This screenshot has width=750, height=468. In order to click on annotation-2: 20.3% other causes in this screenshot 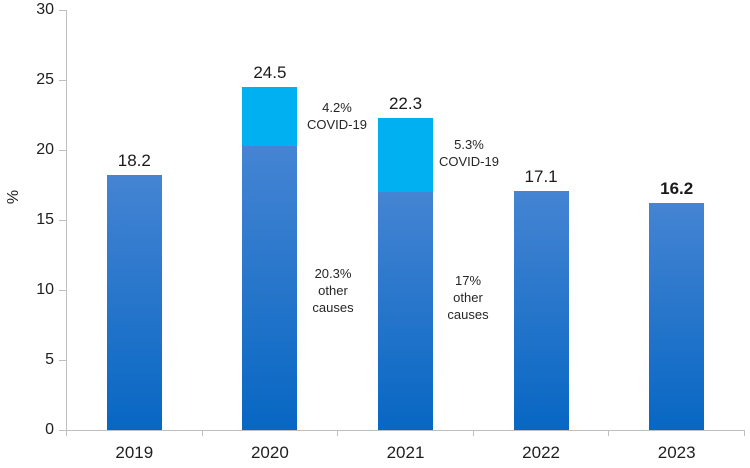, I will do `click(333, 290)`.